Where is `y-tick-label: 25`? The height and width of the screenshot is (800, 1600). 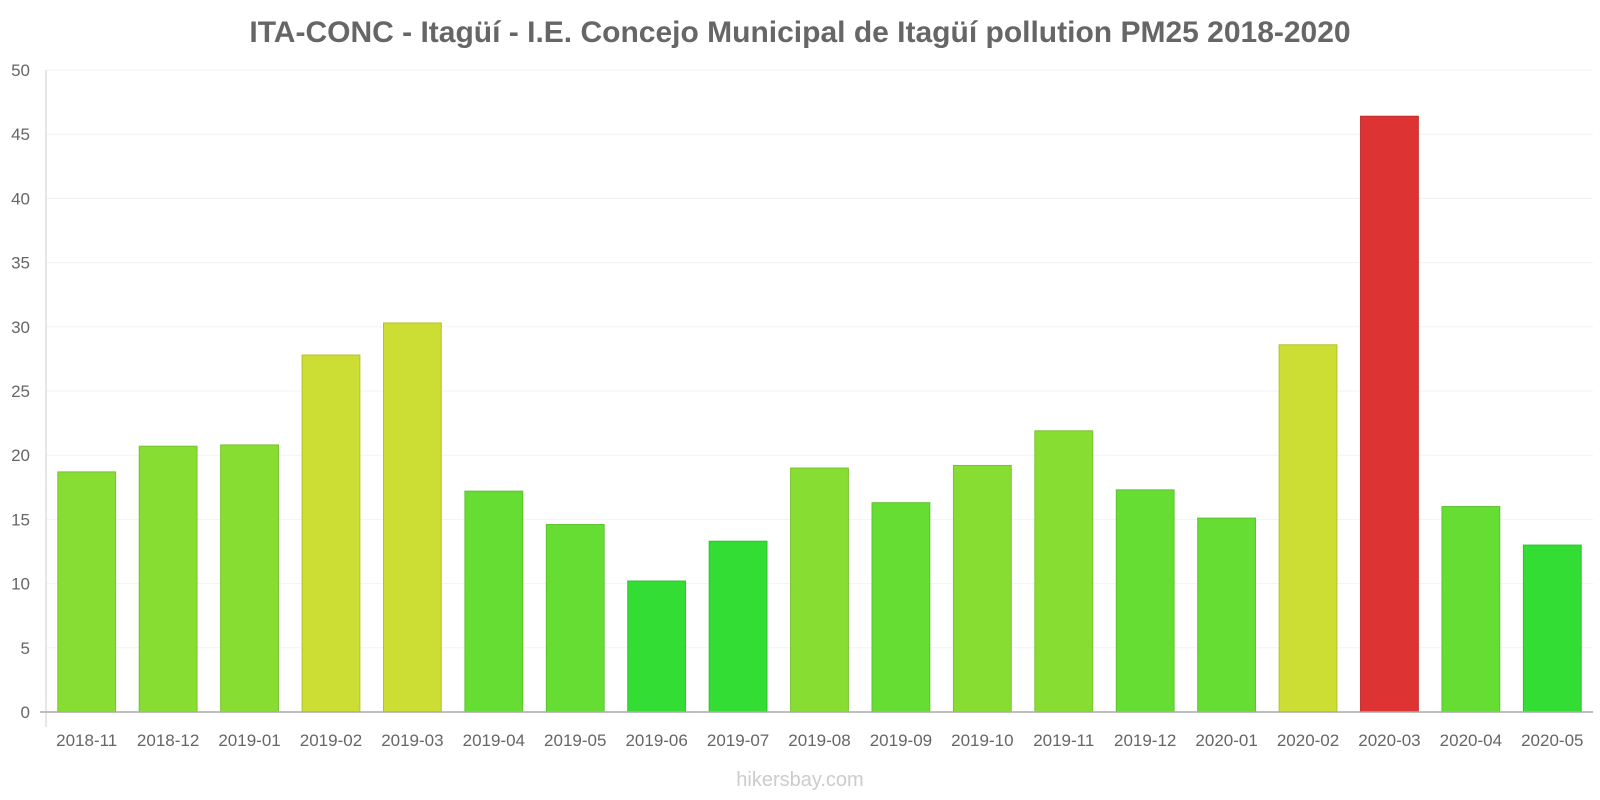
y-tick-label: 25 is located at coordinates (20, 391).